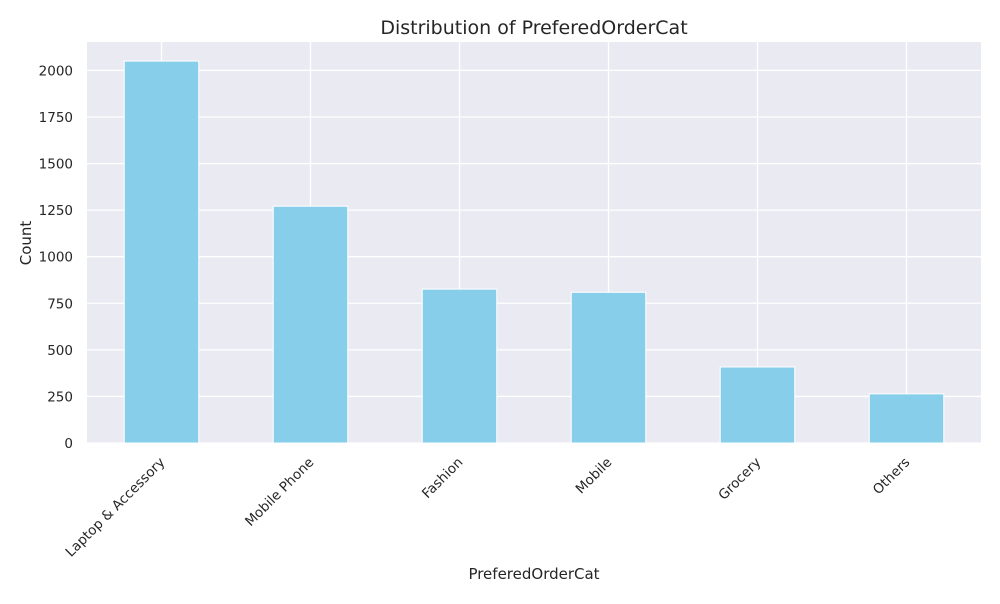  What do you see at coordinates (442, 478) in the screenshot?
I see `x-tick-label: Fashion` at bounding box center [442, 478].